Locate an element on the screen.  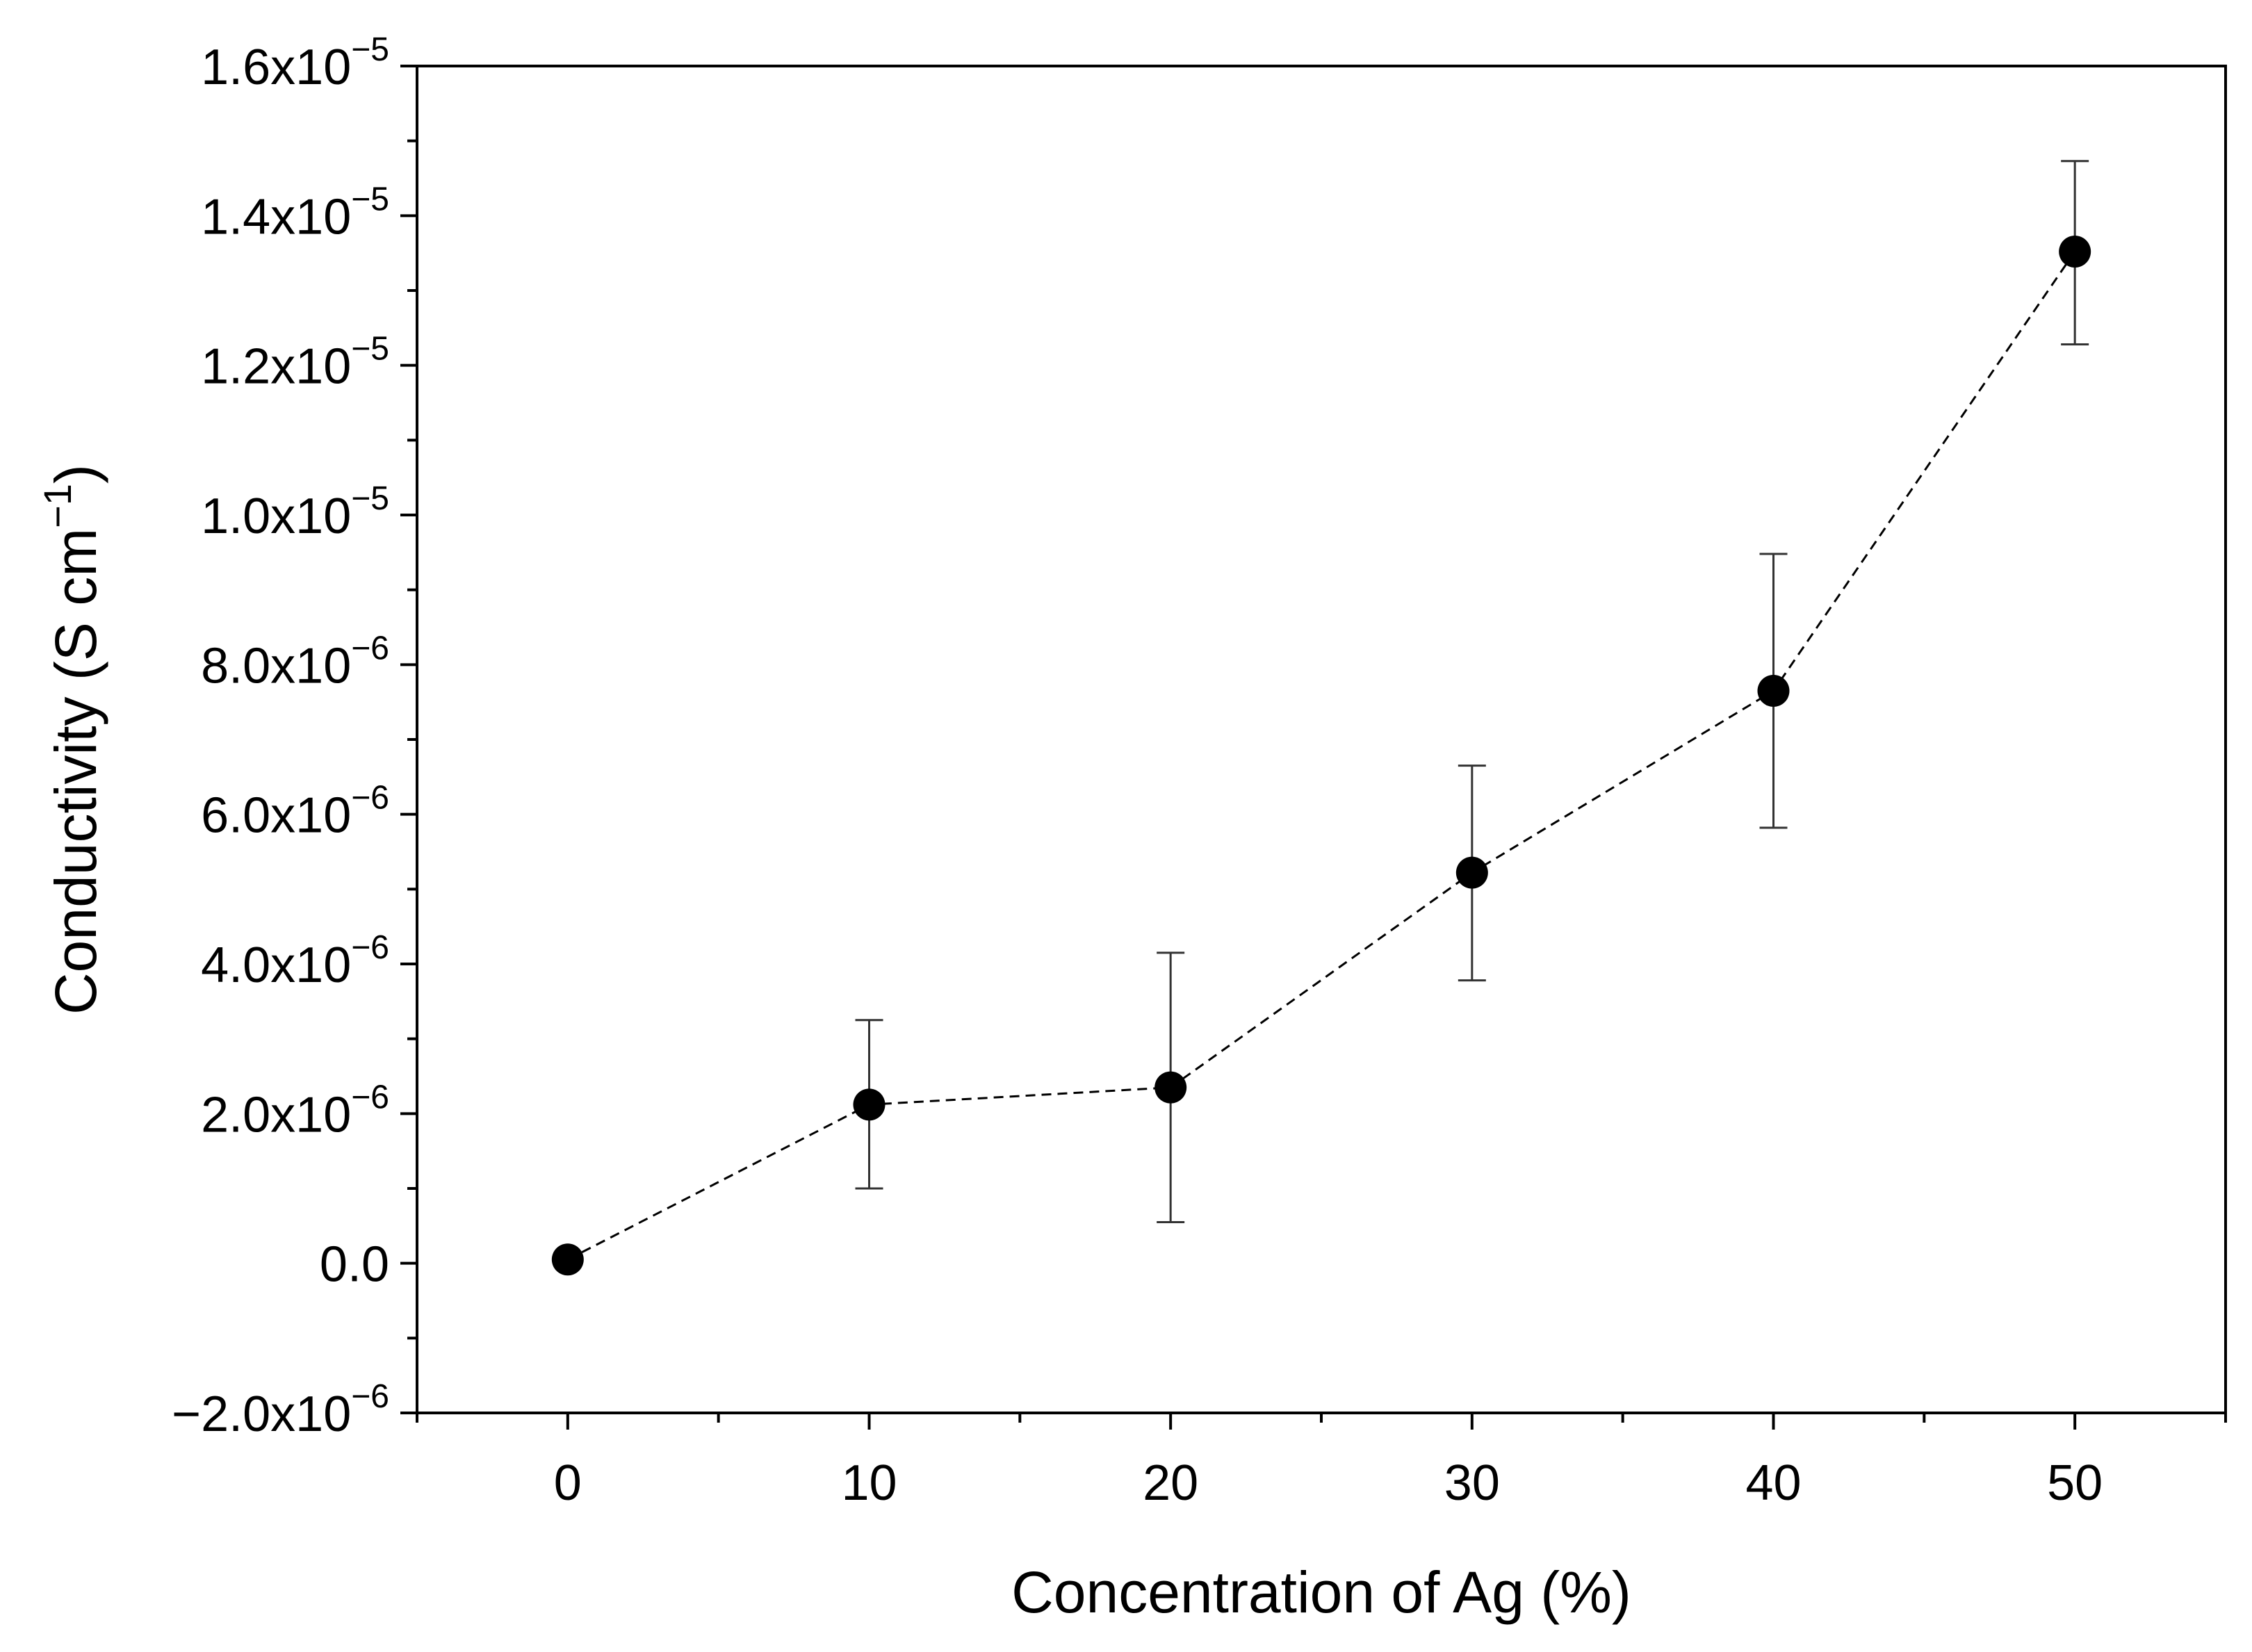
y-tick-mantissa: 1.4x10 is located at coordinates (276, 217).